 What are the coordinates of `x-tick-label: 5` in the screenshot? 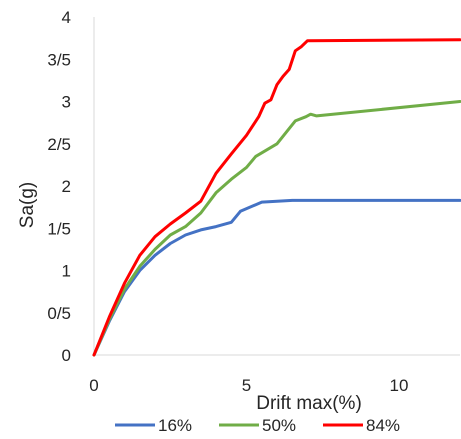 It's located at (246, 385).